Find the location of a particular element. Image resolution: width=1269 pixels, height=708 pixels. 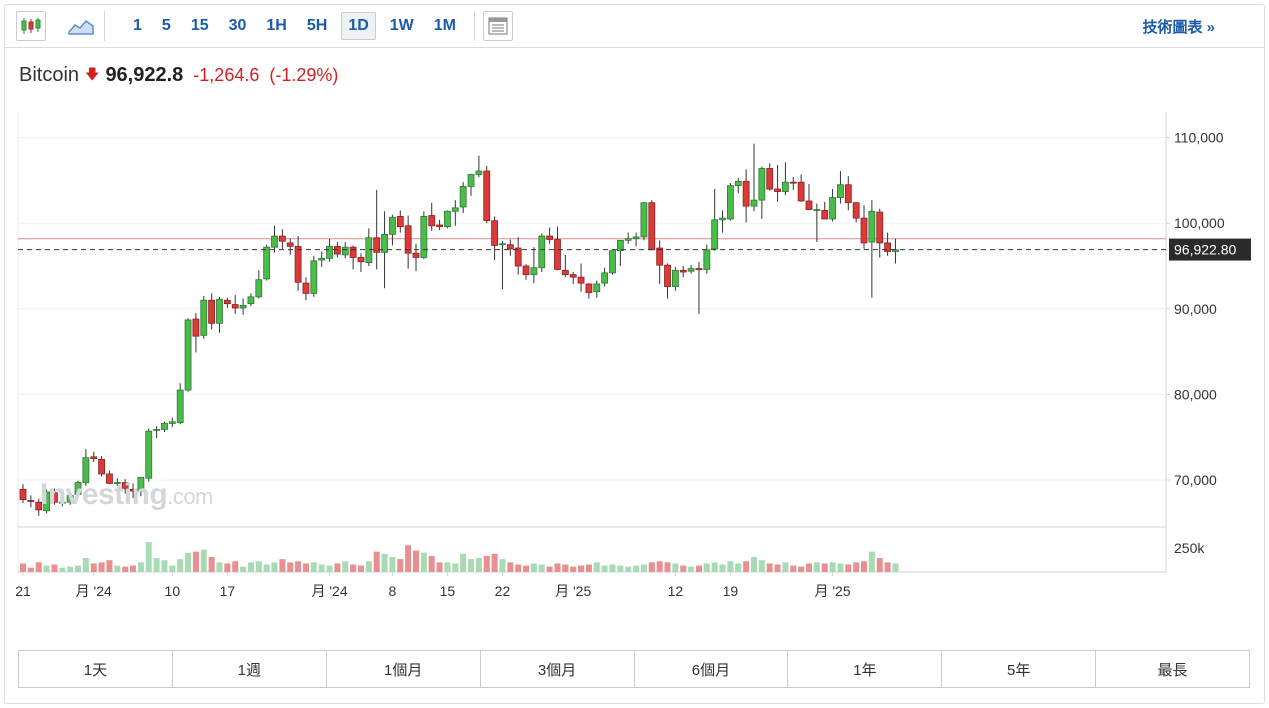

timeframe-1h: 1H is located at coordinates (276, 25).